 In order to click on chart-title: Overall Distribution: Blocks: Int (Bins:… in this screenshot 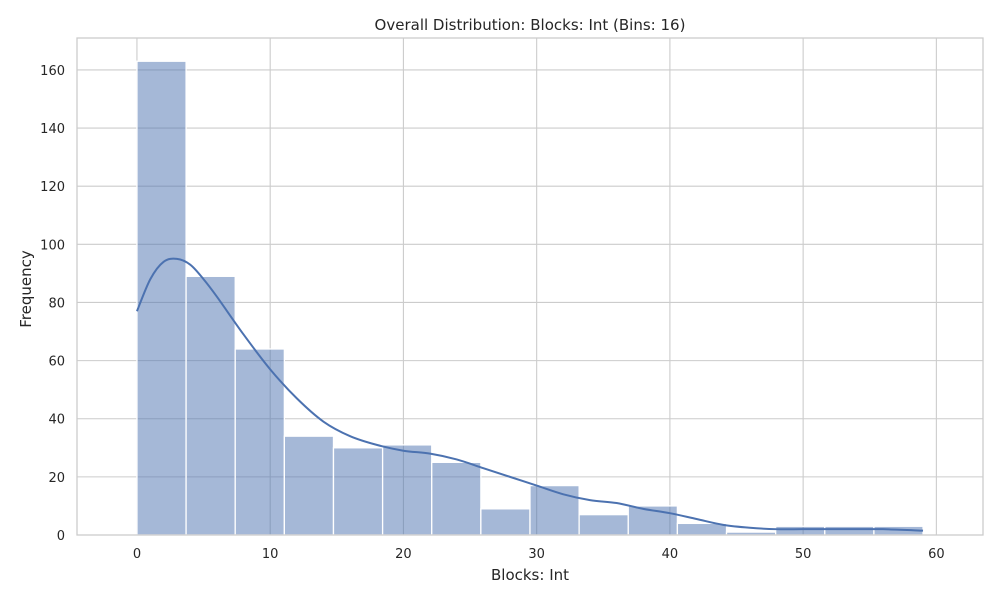, I will do `click(530, 25)`.